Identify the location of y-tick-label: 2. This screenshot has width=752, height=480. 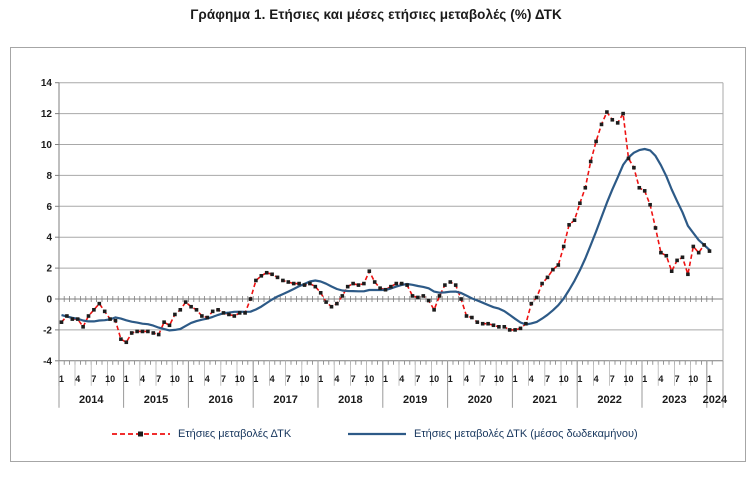
(49, 269).